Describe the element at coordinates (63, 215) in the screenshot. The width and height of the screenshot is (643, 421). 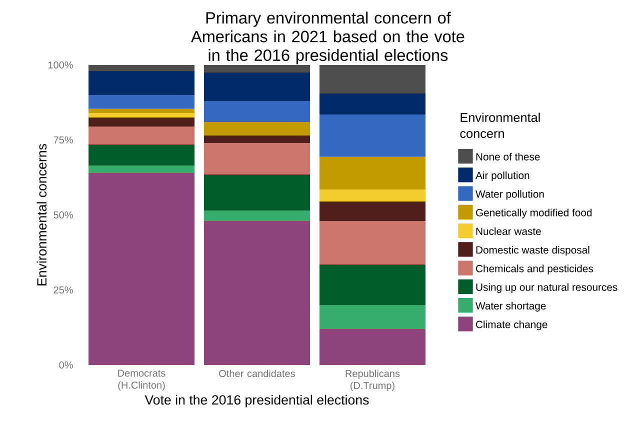
I see `y-tick-label: 50%` at that location.